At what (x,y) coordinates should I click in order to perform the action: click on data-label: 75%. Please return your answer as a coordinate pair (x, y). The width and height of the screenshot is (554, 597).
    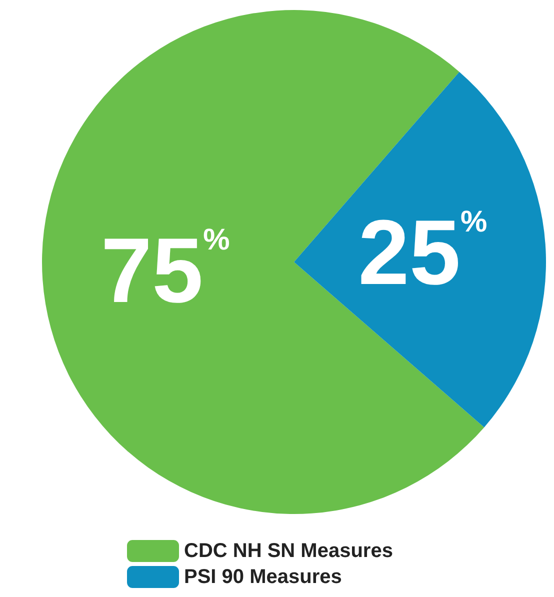
    Looking at the image, I should click on (165, 271).